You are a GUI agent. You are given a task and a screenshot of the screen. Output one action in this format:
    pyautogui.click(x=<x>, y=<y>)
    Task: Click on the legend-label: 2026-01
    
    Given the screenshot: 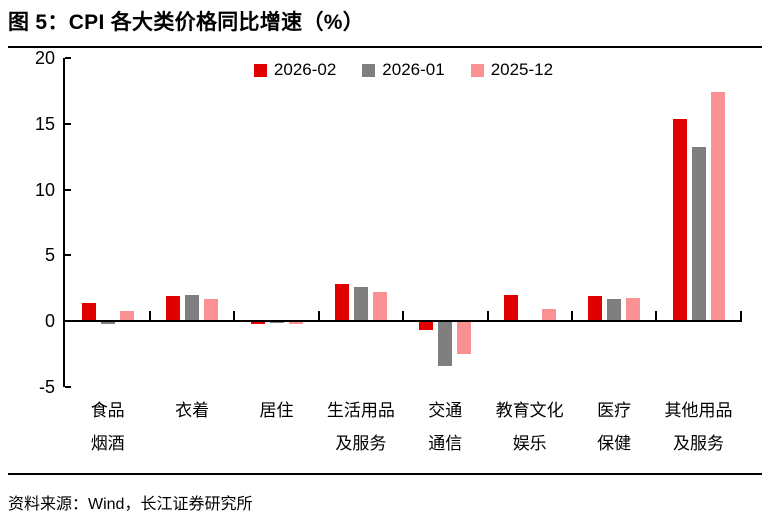 What is the action you would take?
    pyautogui.click(x=413, y=69)
    